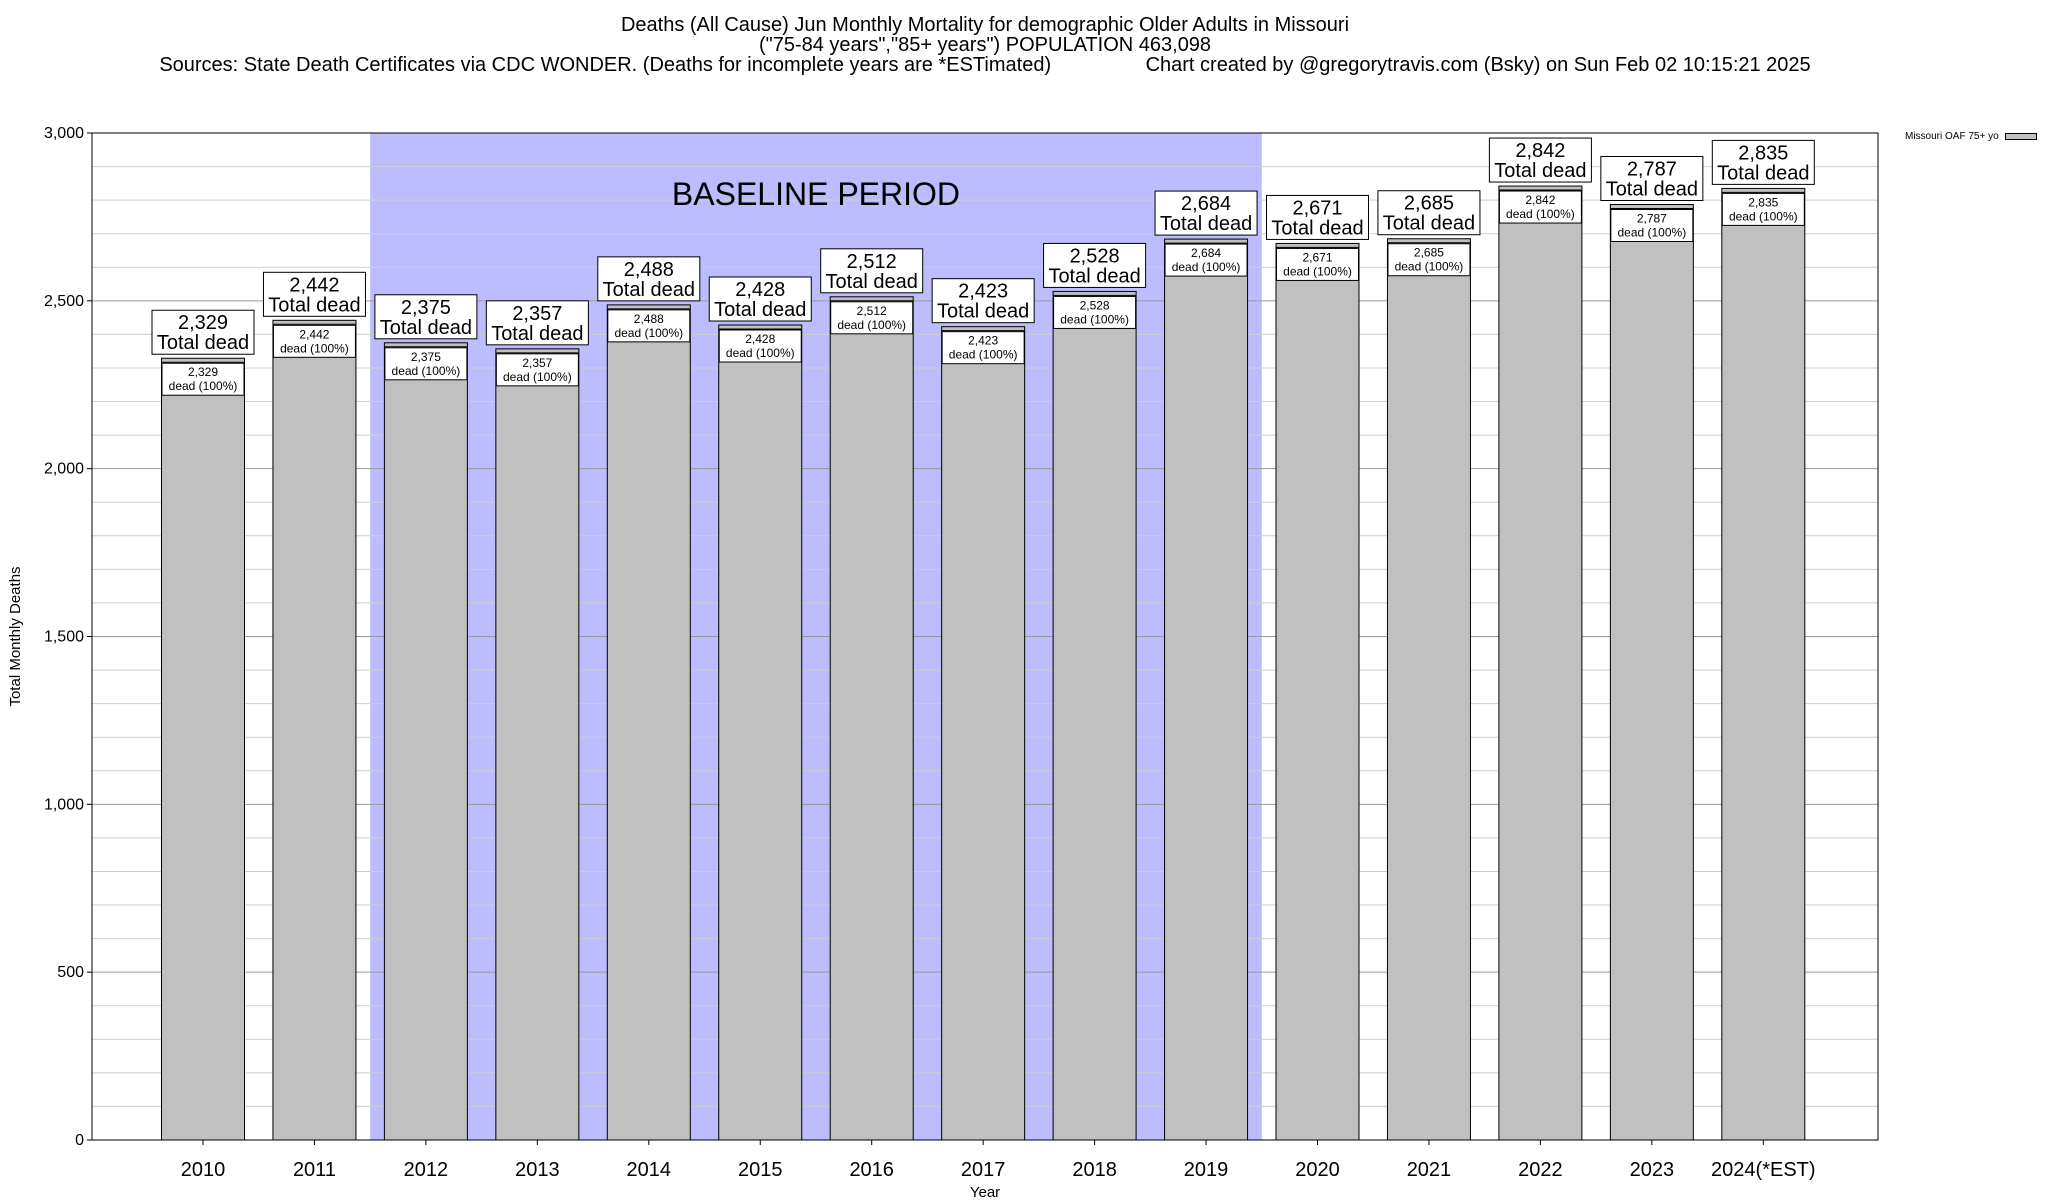  I want to click on x-tick-label: 2020, so click(1317, 1170).